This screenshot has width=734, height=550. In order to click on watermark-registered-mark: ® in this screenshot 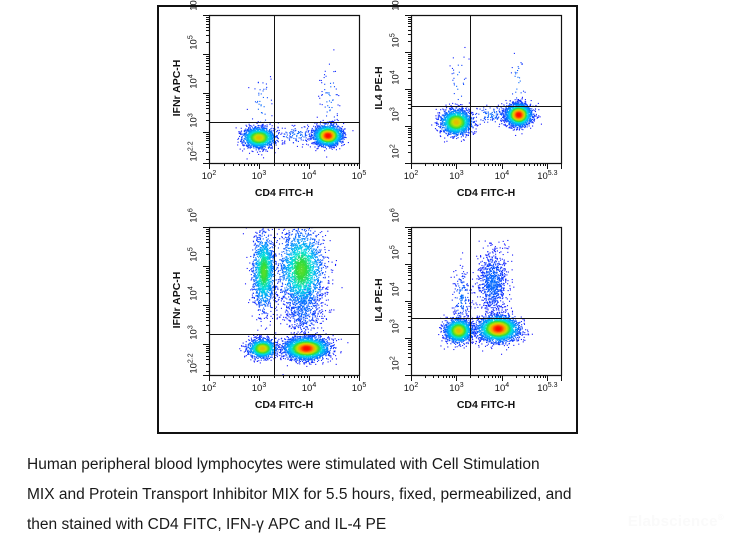, I will do `click(720, 517)`.